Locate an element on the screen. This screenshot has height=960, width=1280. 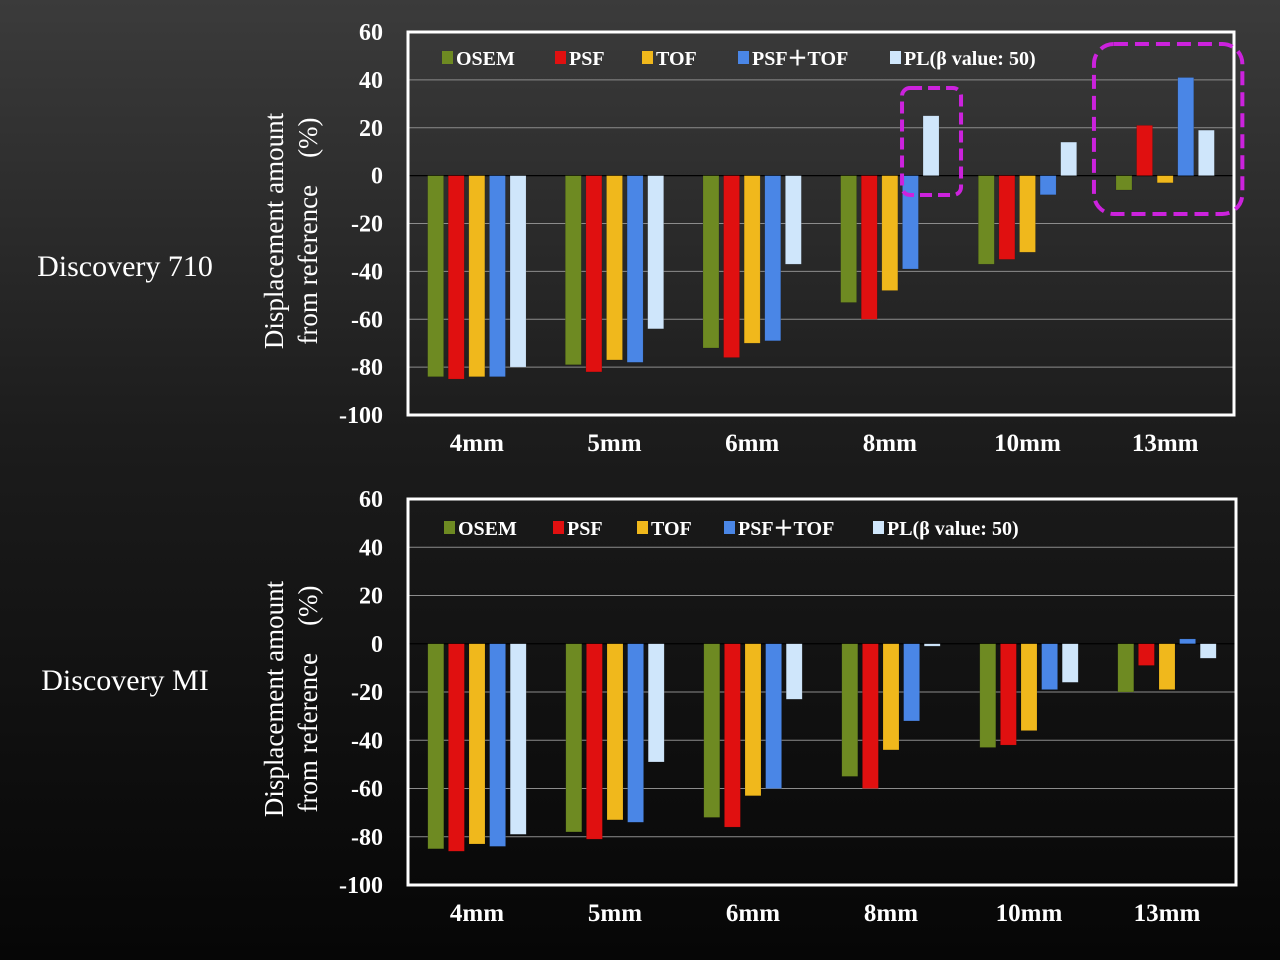
highlight-box-8mm is located at coordinates (932, 141).